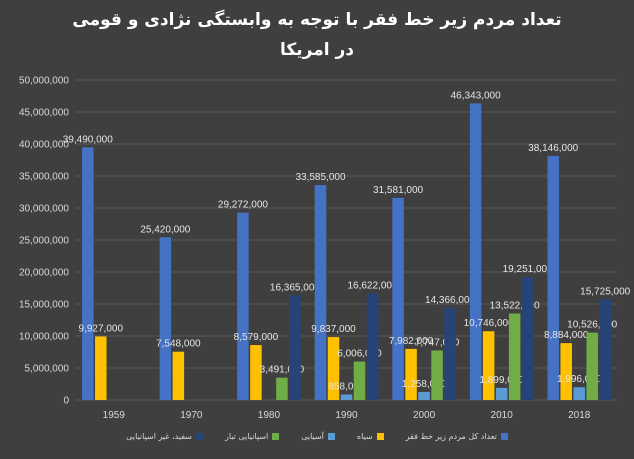 The width and height of the screenshot is (634, 459). What do you see at coordinates (592, 325) in the screenshot?
I see `data-label: 10,526,000` at bounding box center [592, 325].